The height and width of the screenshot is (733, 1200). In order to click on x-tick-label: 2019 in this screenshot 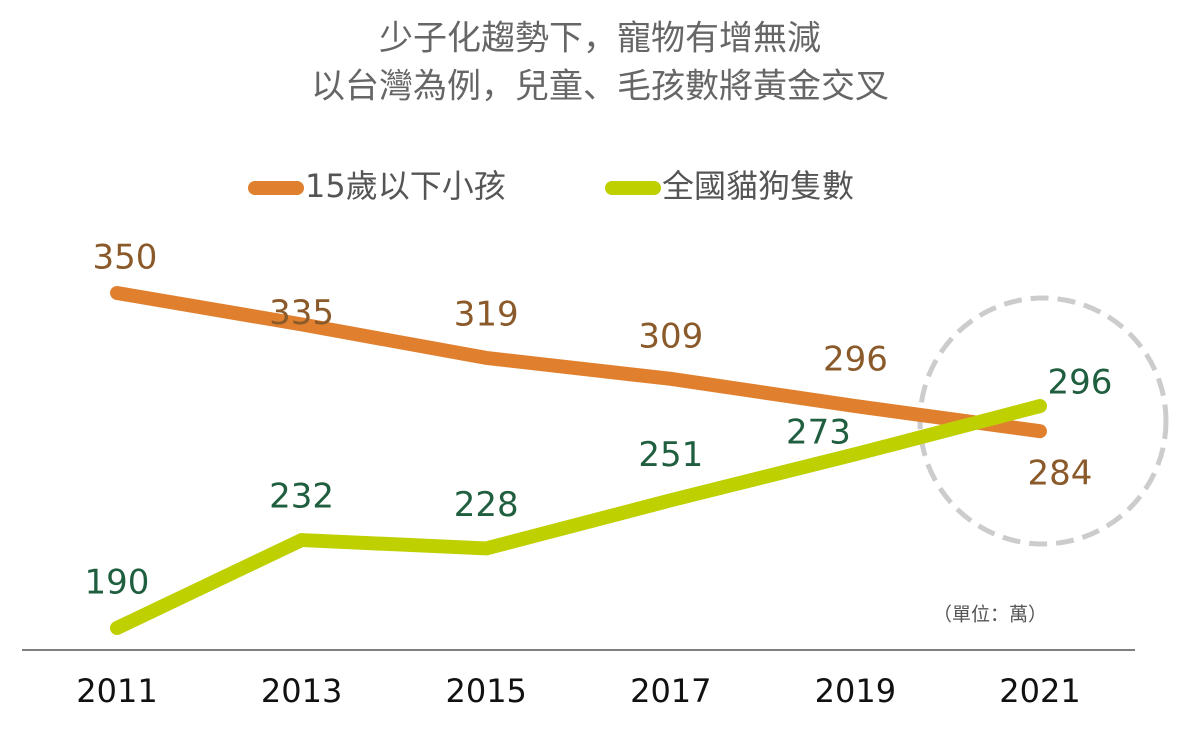, I will do `click(855, 691)`.